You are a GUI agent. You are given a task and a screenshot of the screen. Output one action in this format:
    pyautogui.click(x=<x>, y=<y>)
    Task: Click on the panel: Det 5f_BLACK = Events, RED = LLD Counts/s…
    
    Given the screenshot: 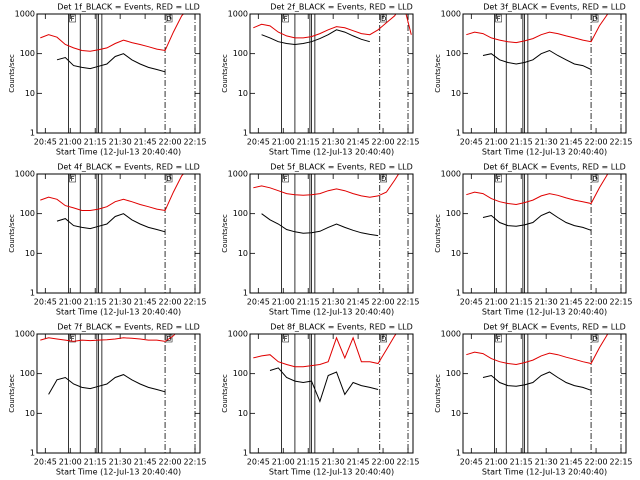 What is the action you would take?
    pyautogui.click(x=320, y=240)
    